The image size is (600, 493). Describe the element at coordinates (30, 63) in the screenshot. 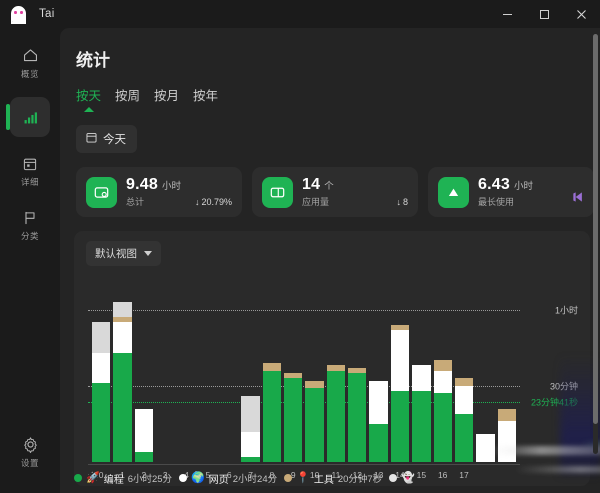

I see `sidebar-item-overview: 概览` at that location.